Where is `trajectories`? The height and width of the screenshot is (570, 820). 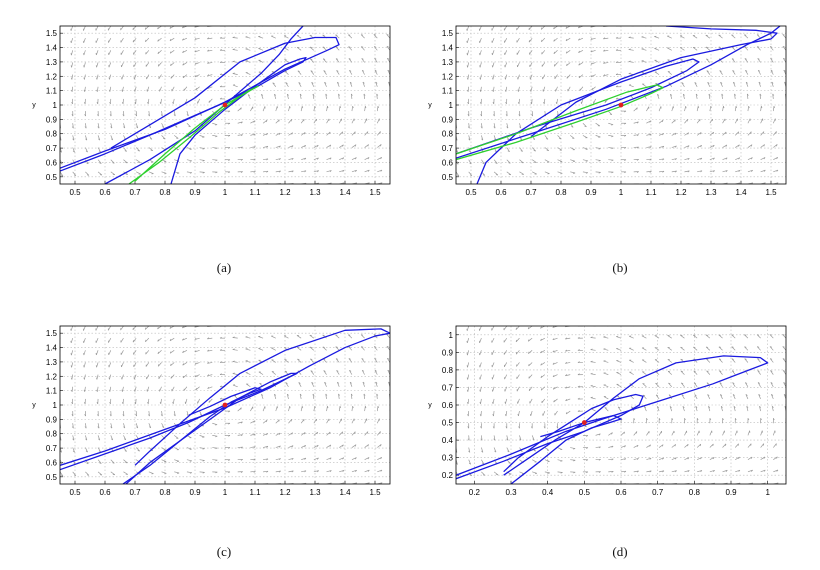 trajectories is located at coordinates (618, 105).